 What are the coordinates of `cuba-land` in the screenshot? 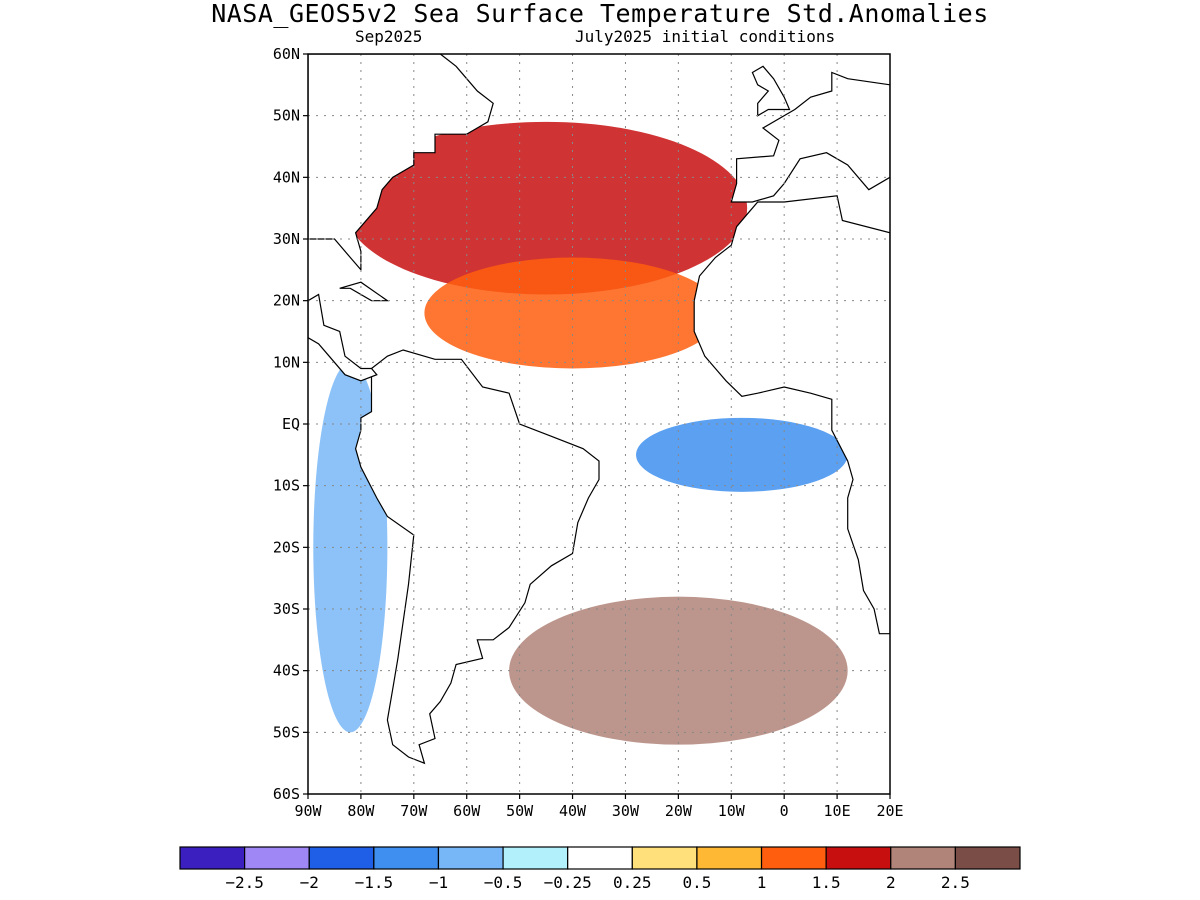 It's located at (364, 291).